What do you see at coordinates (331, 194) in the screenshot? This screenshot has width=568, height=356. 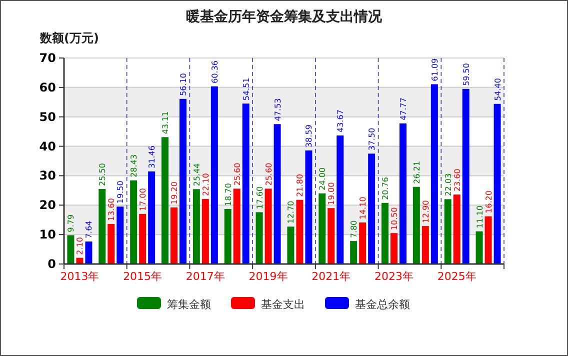 I see `data-label: 19.00` at bounding box center [331, 194].